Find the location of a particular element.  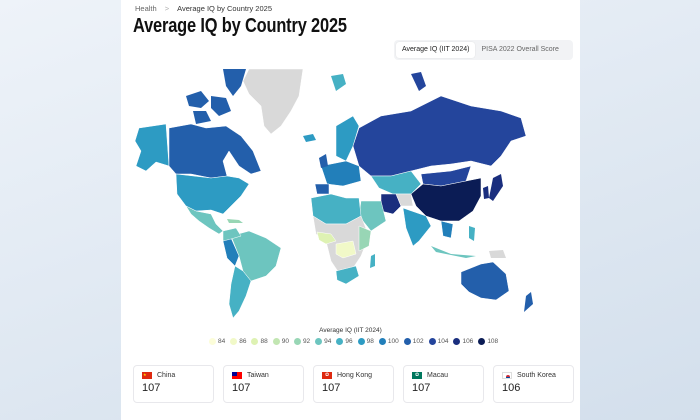

legend-label: 84 is located at coordinates (222, 341).